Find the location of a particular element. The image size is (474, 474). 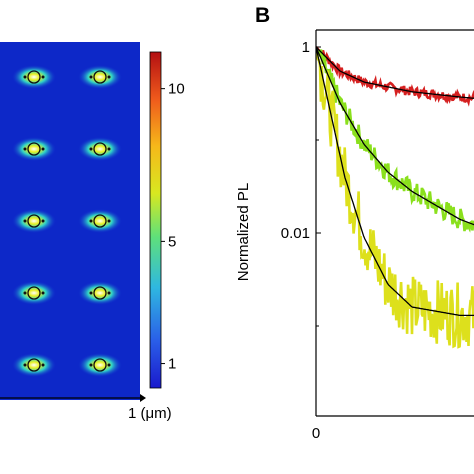

x-tick-label: 0 is located at coordinates (316, 433).